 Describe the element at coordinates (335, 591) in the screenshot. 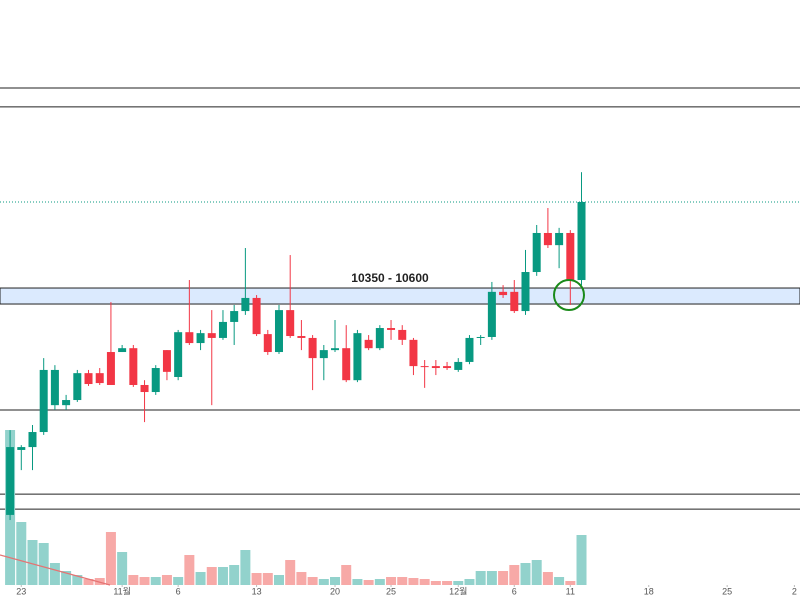

I see `x-tick-label: 20` at that location.